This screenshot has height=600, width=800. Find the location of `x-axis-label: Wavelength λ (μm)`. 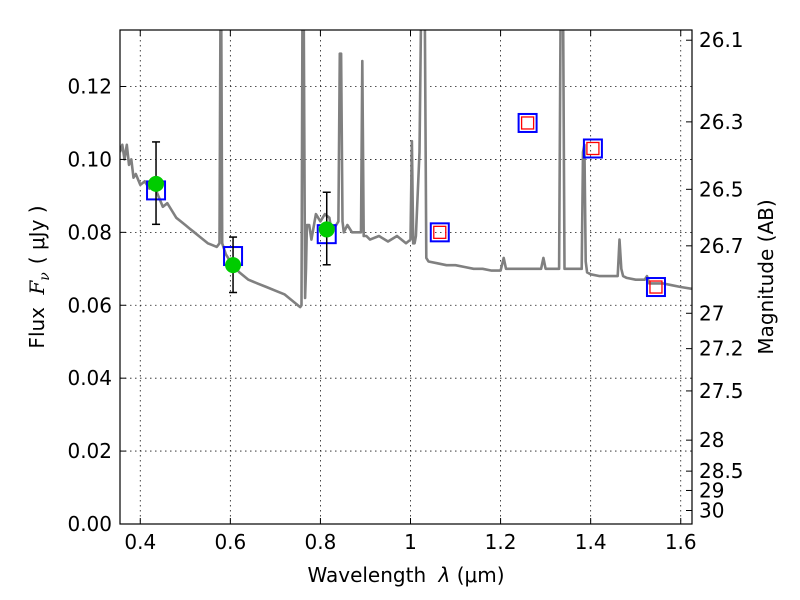

x-axis-label: Wavelength λ (μm) is located at coordinates (405, 575).